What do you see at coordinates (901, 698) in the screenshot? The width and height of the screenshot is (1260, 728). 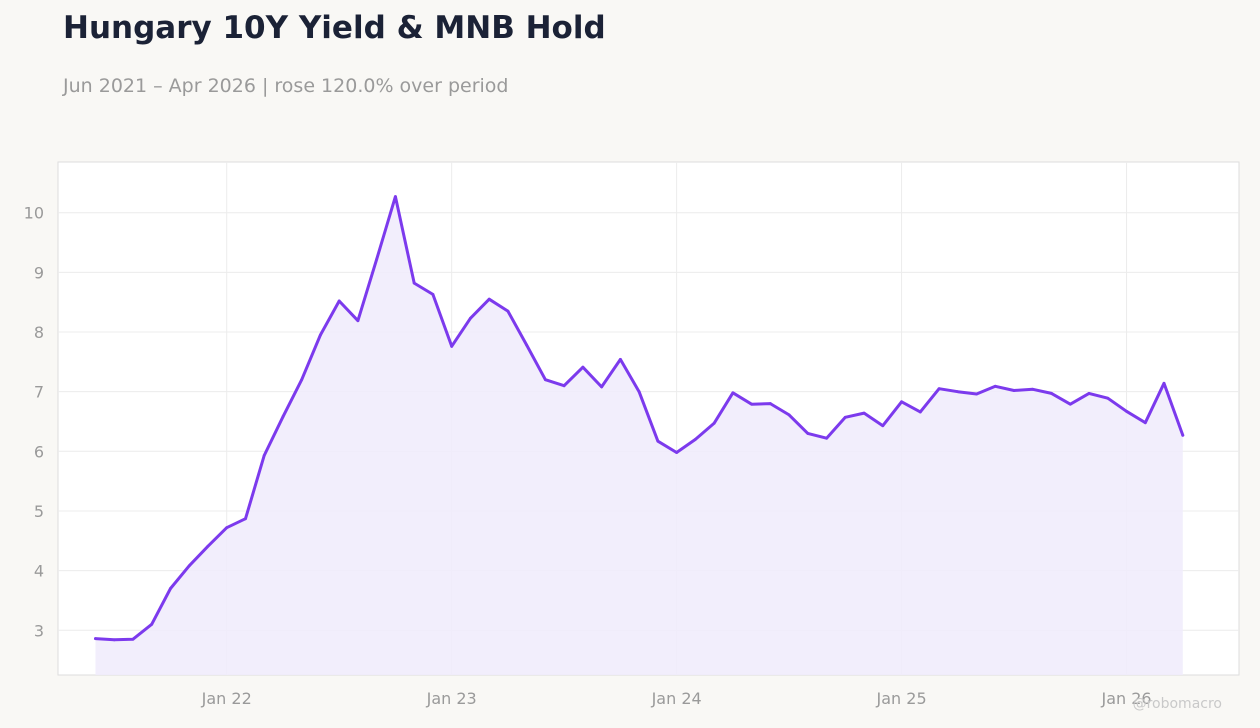 I see `x-tick-label: Jan 25` at bounding box center [901, 698].